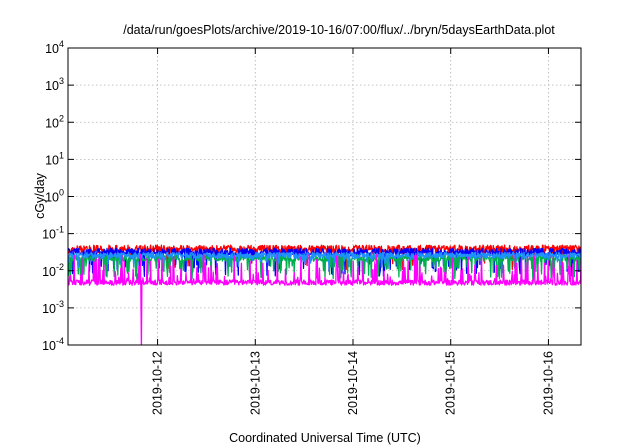 The width and height of the screenshot is (640, 448). What do you see at coordinates (255, 383) in the screenshot?
I see `x-tick-label: 2019-10-13` at bounding box center [255, 383].